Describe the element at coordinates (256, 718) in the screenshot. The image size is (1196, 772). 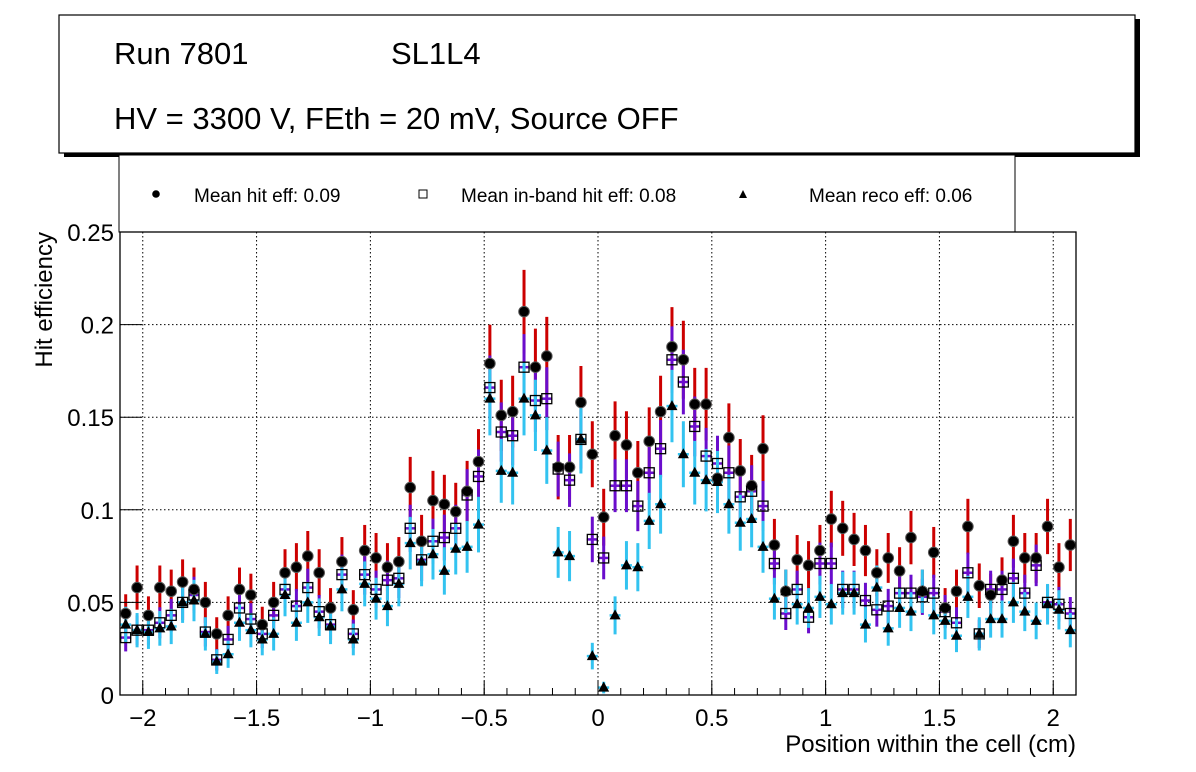
I see `x-tick-label: −1.5` at that location.